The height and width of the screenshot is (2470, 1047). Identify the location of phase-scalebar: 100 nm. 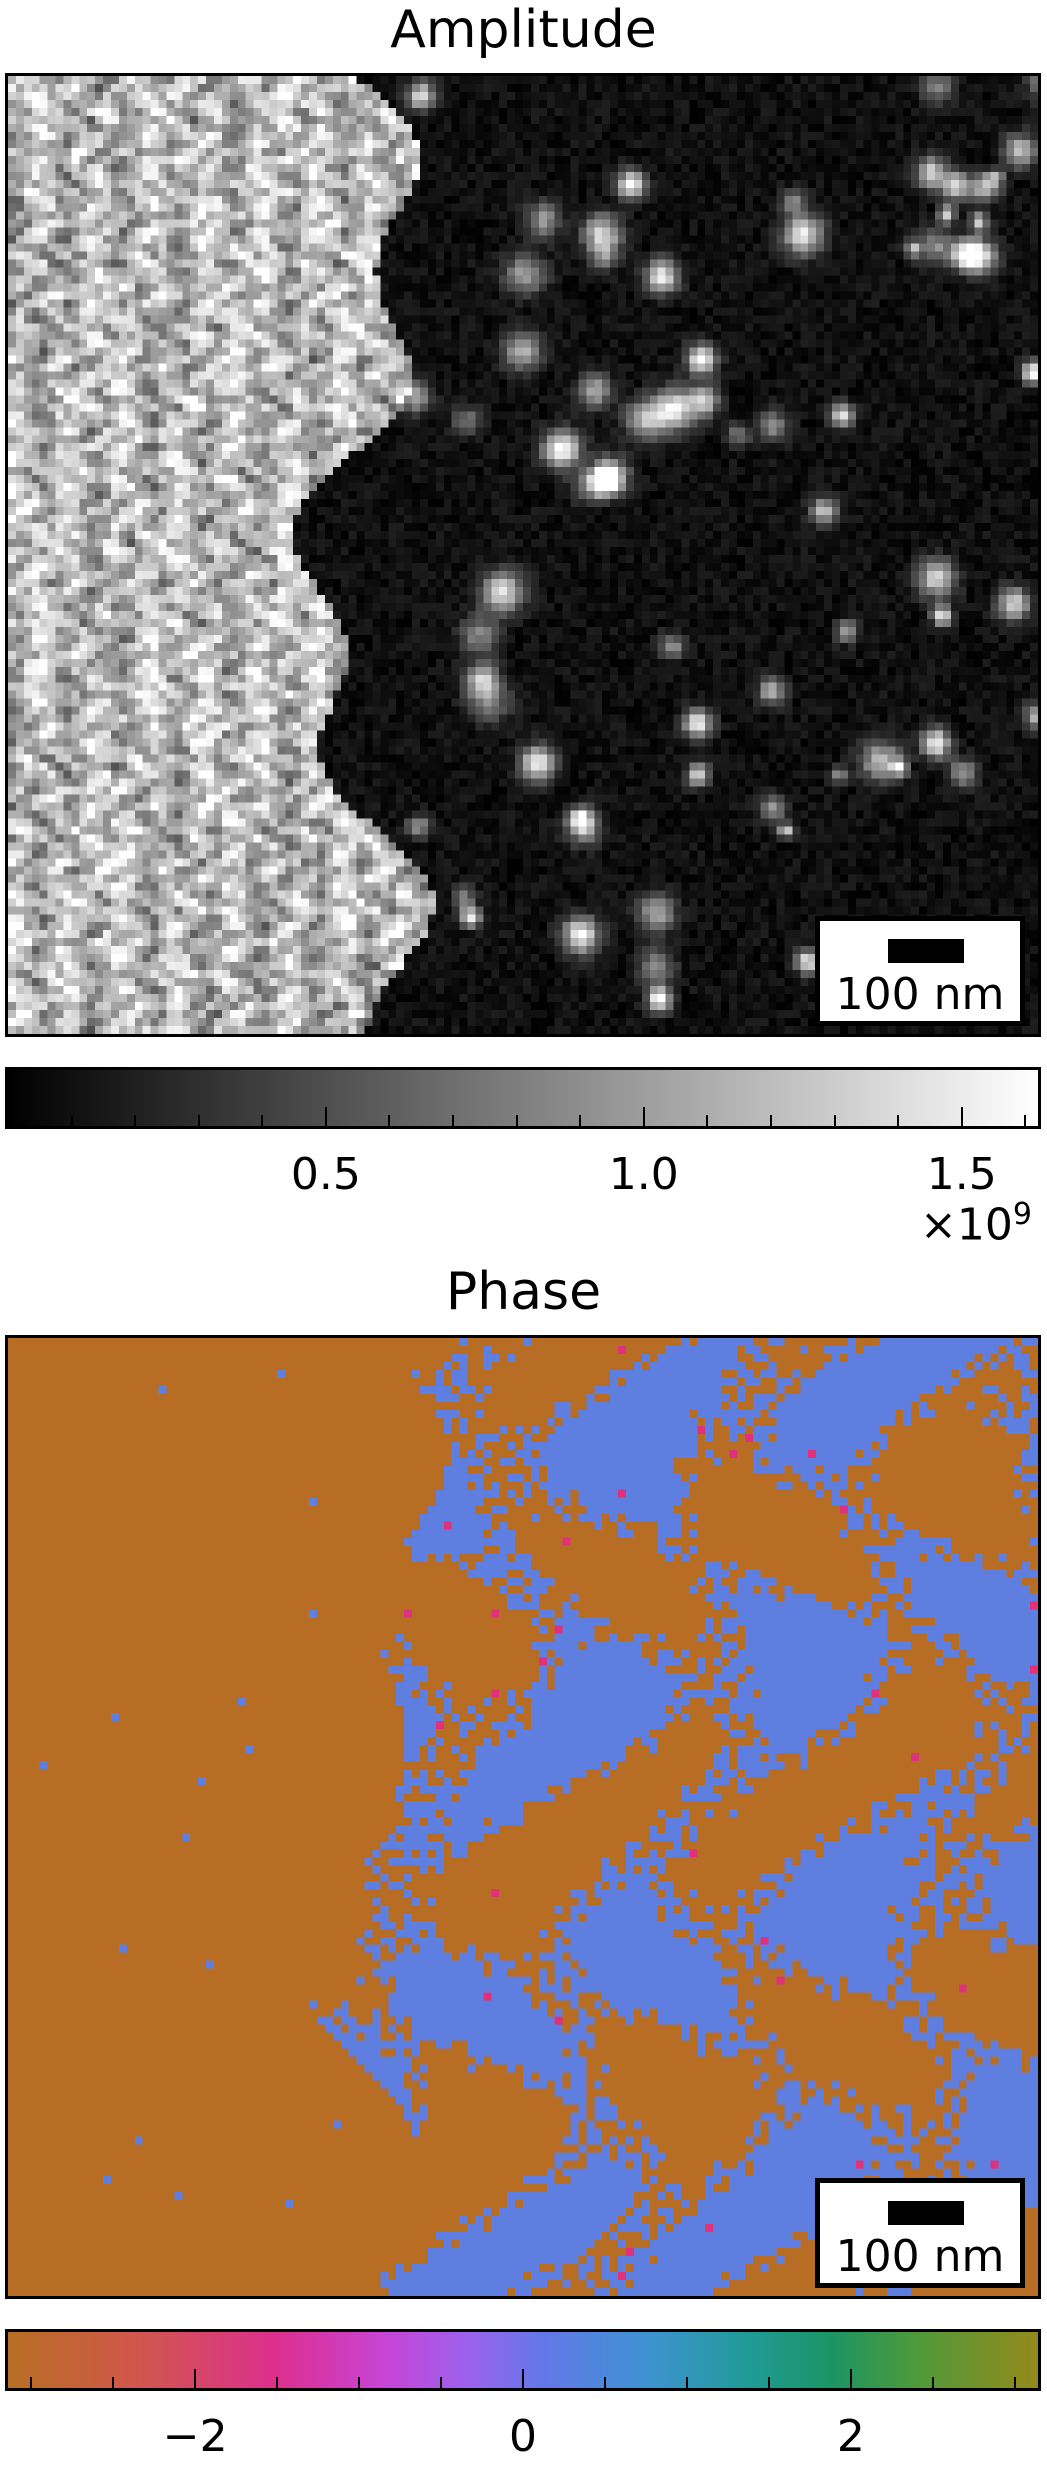
(920, 2233).